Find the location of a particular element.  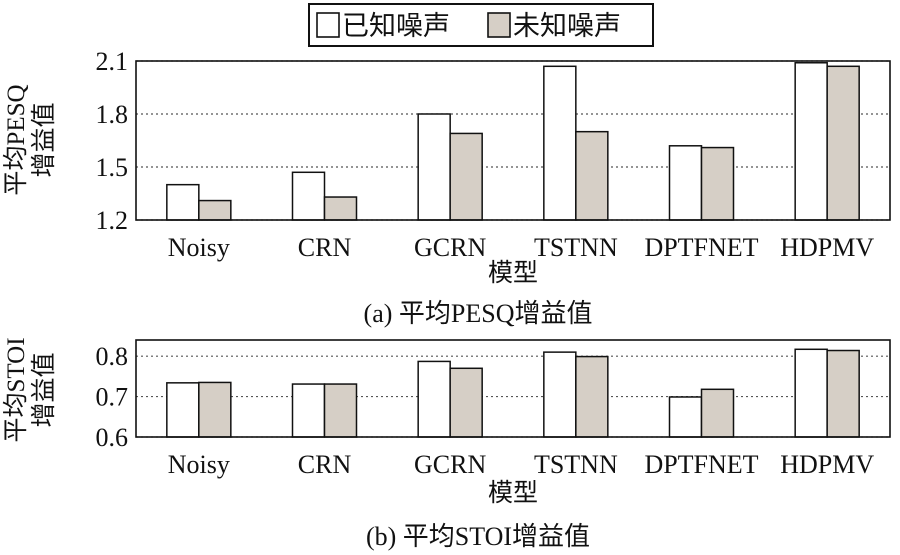

panel-b-bar-noisy-unknown is located at coordinates (215, 409).